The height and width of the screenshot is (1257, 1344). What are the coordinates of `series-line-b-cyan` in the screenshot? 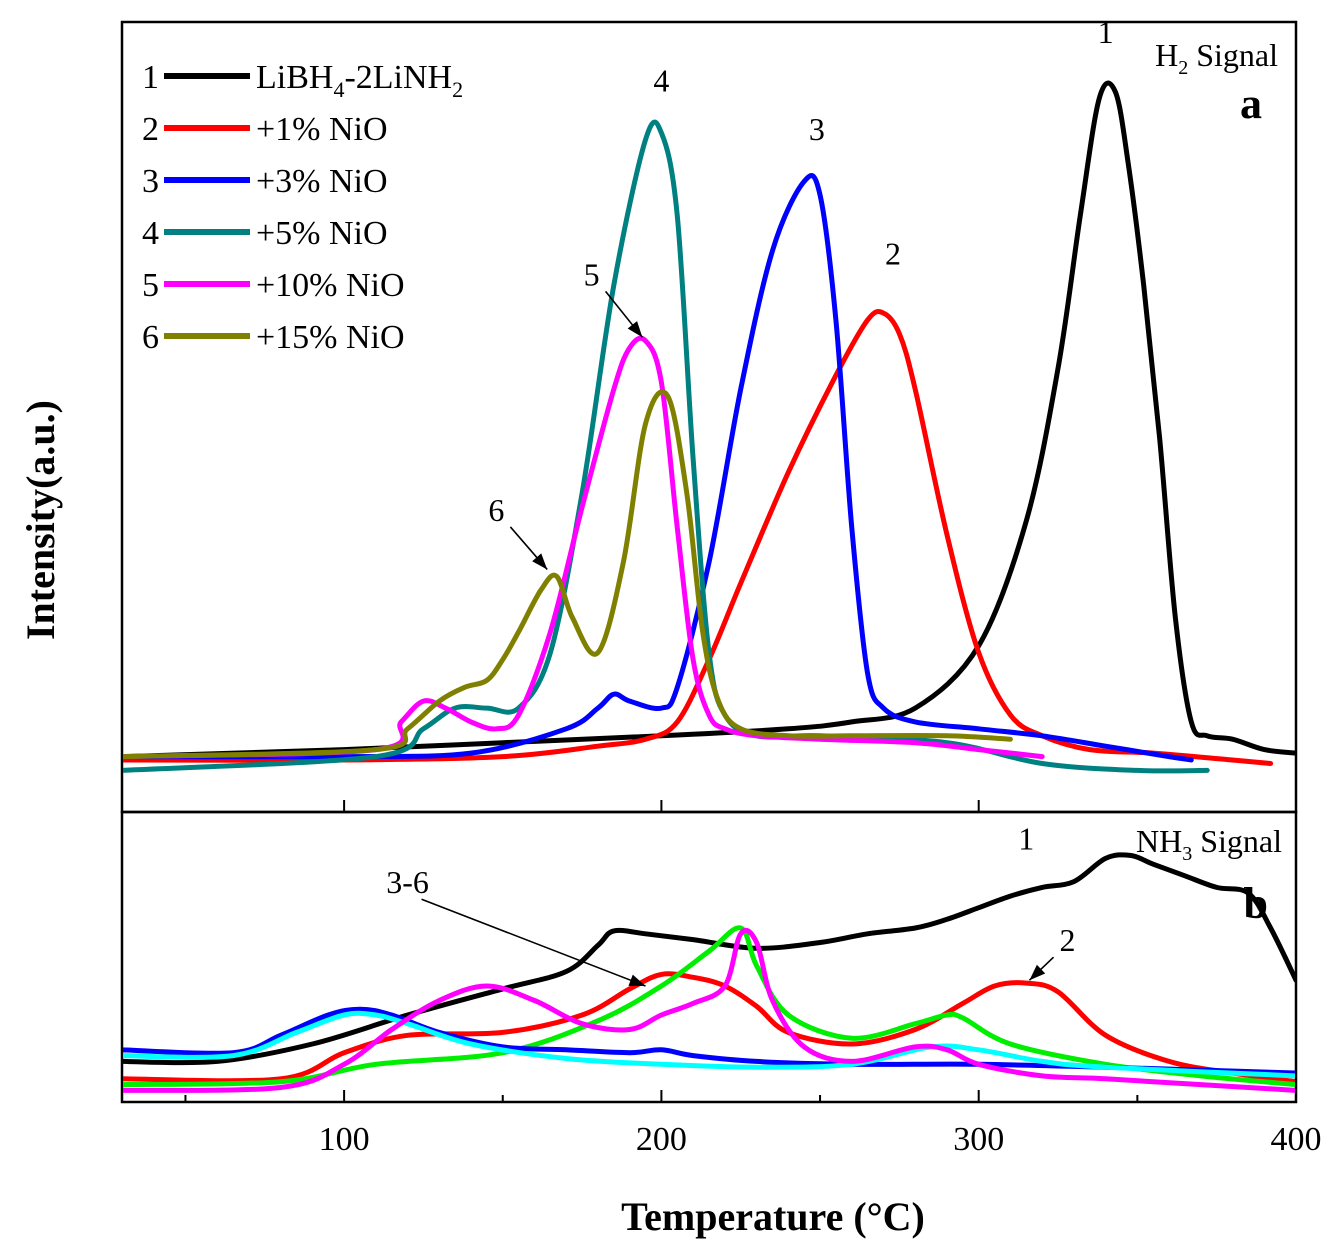 It's located at (709, 1044).